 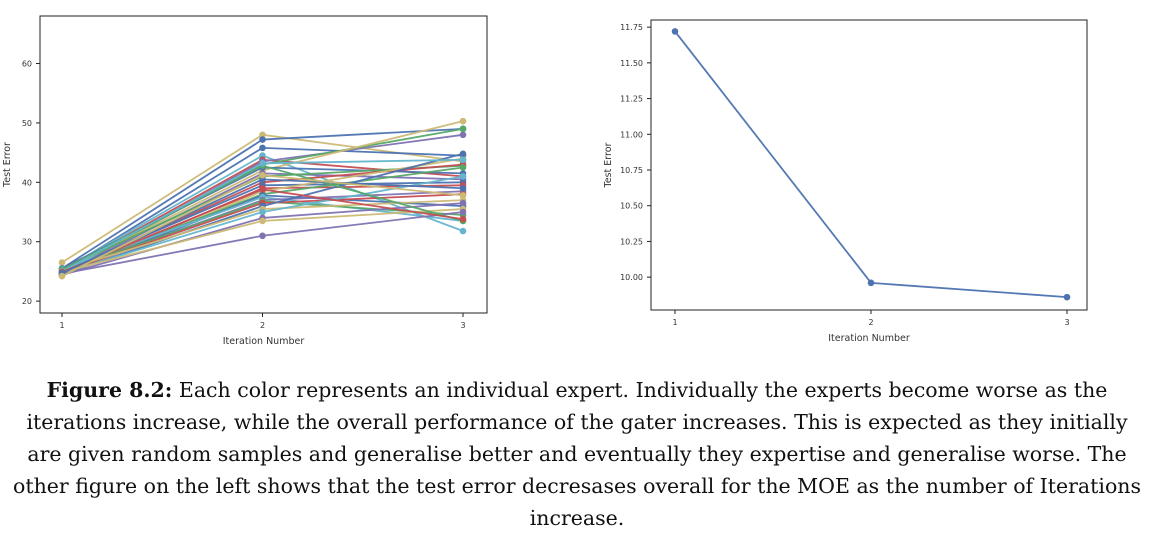 I want to click on y-tick-label: 10.00, so click(x=631, y=277).